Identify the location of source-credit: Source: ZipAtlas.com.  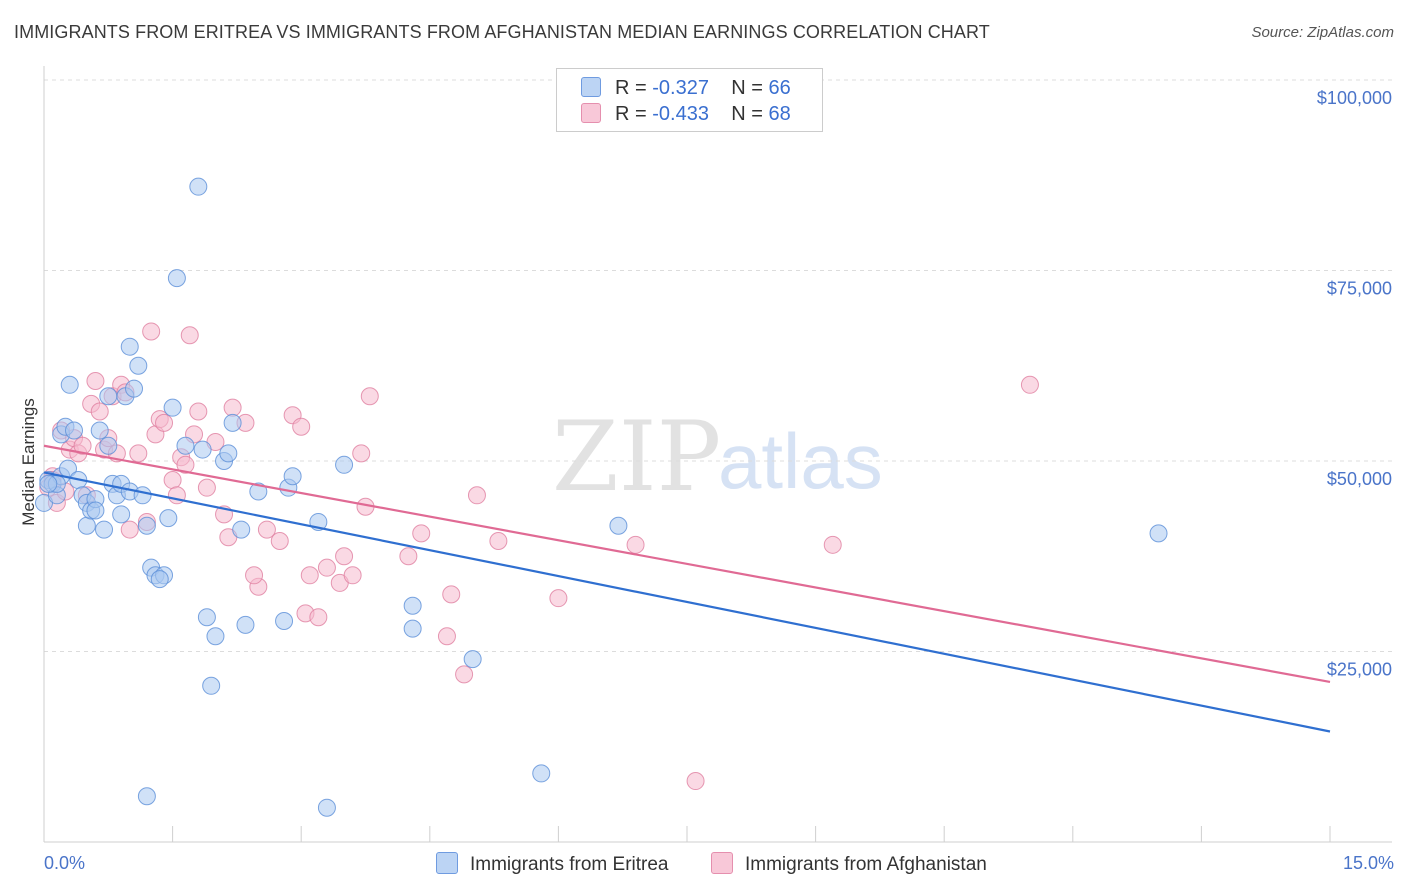
(1322, 32).